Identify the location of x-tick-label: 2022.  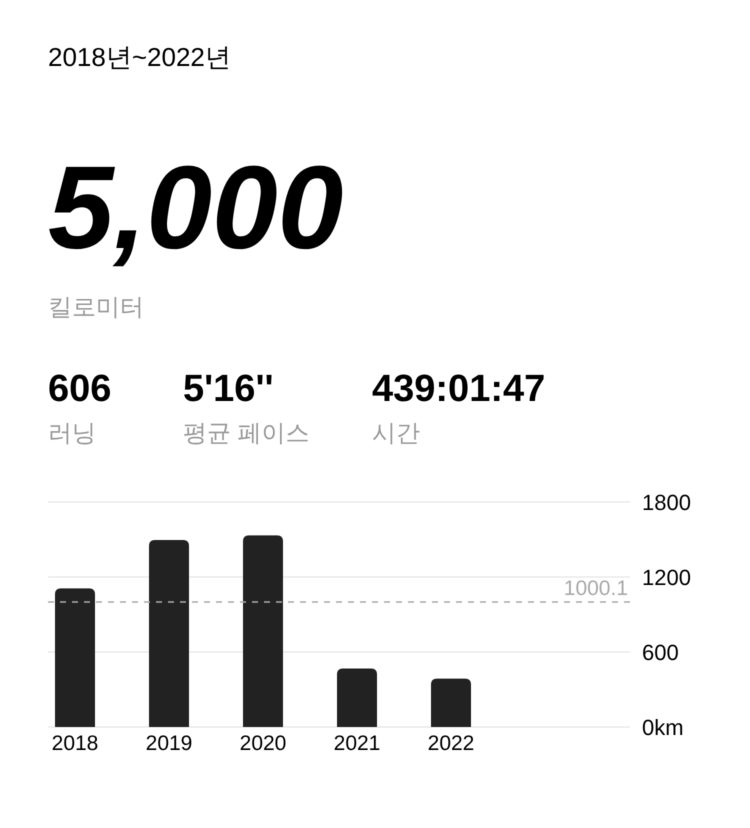
(451, 743).